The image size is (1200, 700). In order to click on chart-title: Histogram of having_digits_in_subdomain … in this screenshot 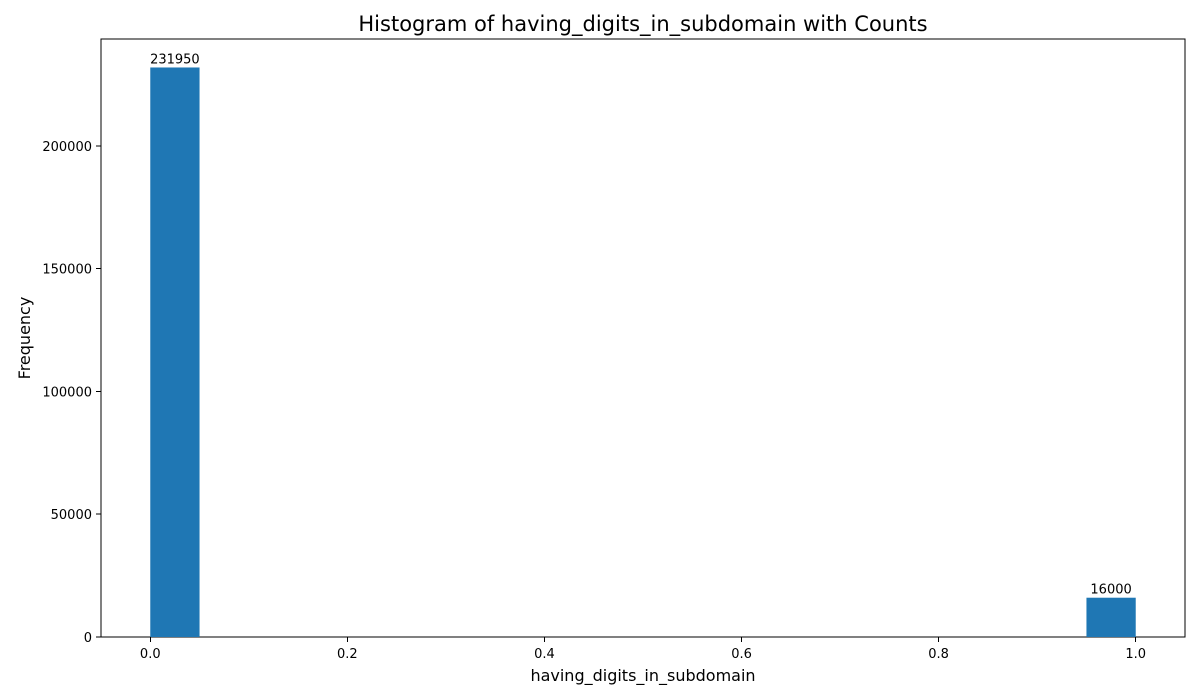, I will do `click(642, 24)`.